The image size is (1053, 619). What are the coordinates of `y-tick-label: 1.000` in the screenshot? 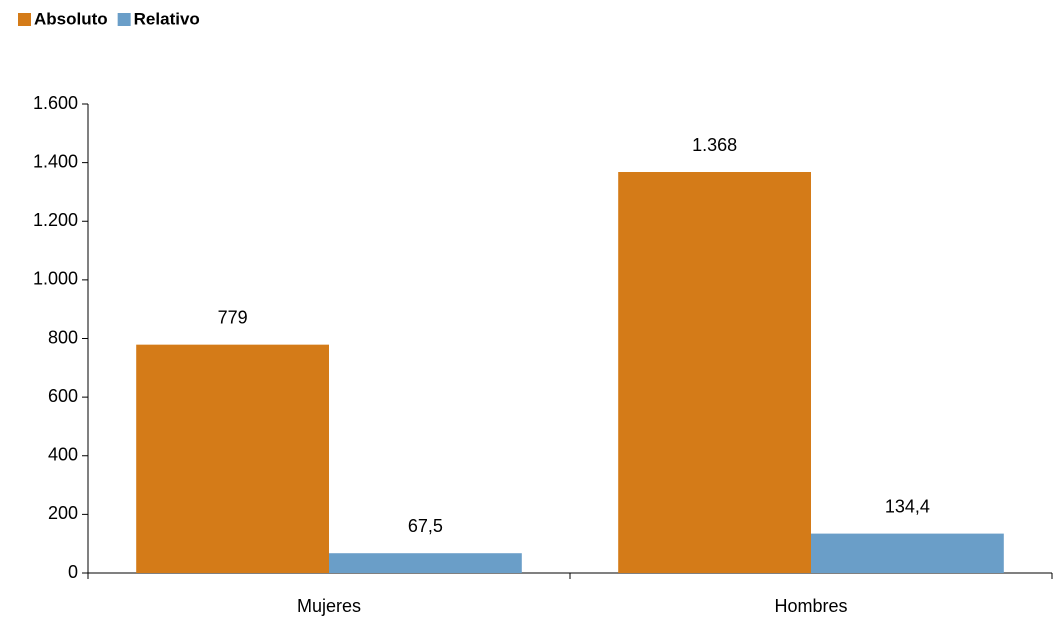 It's located at (55, 279).